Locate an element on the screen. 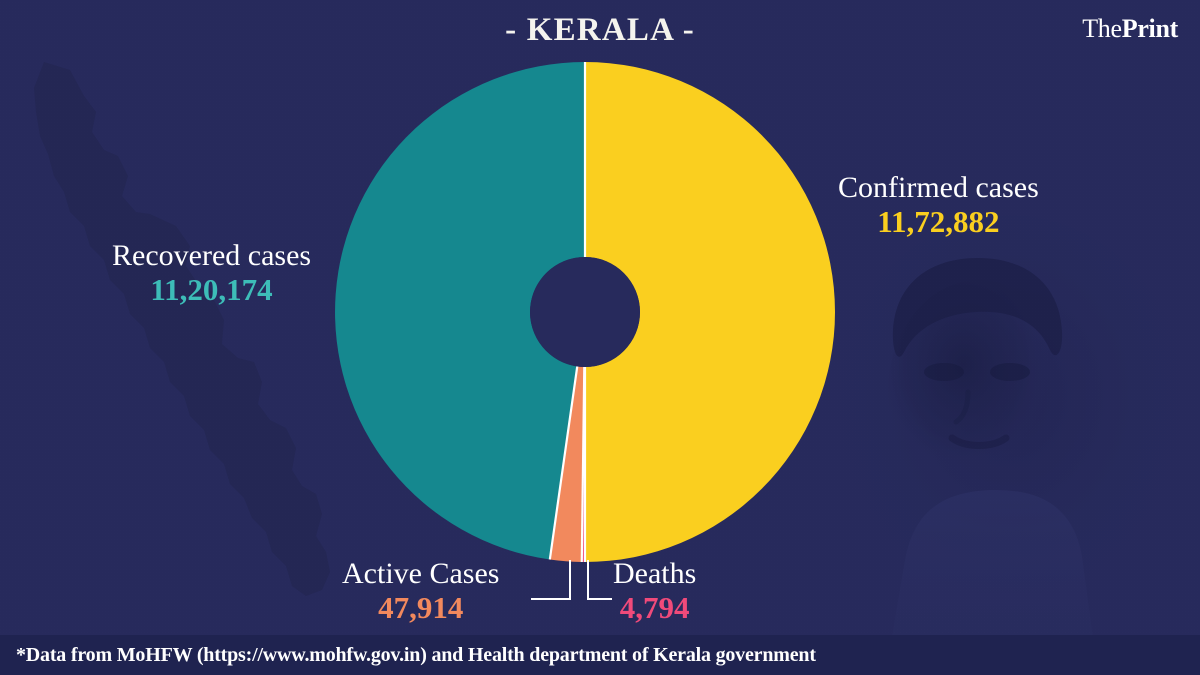 The width and height of the screenshot is (1200, 675). callout-active-value: 47,914 is located at coordinates (421, 607).